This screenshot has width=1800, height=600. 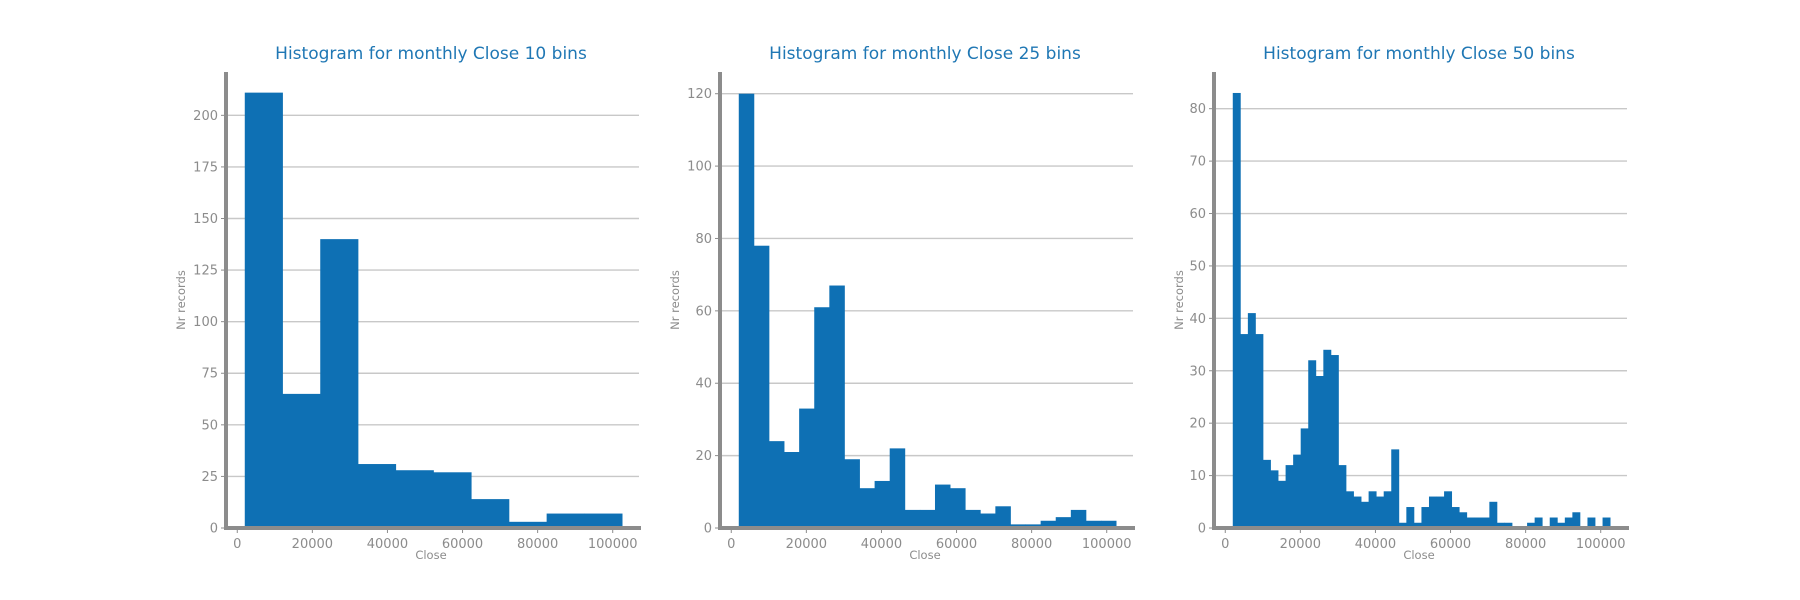 I want to click on y-tick-label: 60, so click(x=703, y=311).